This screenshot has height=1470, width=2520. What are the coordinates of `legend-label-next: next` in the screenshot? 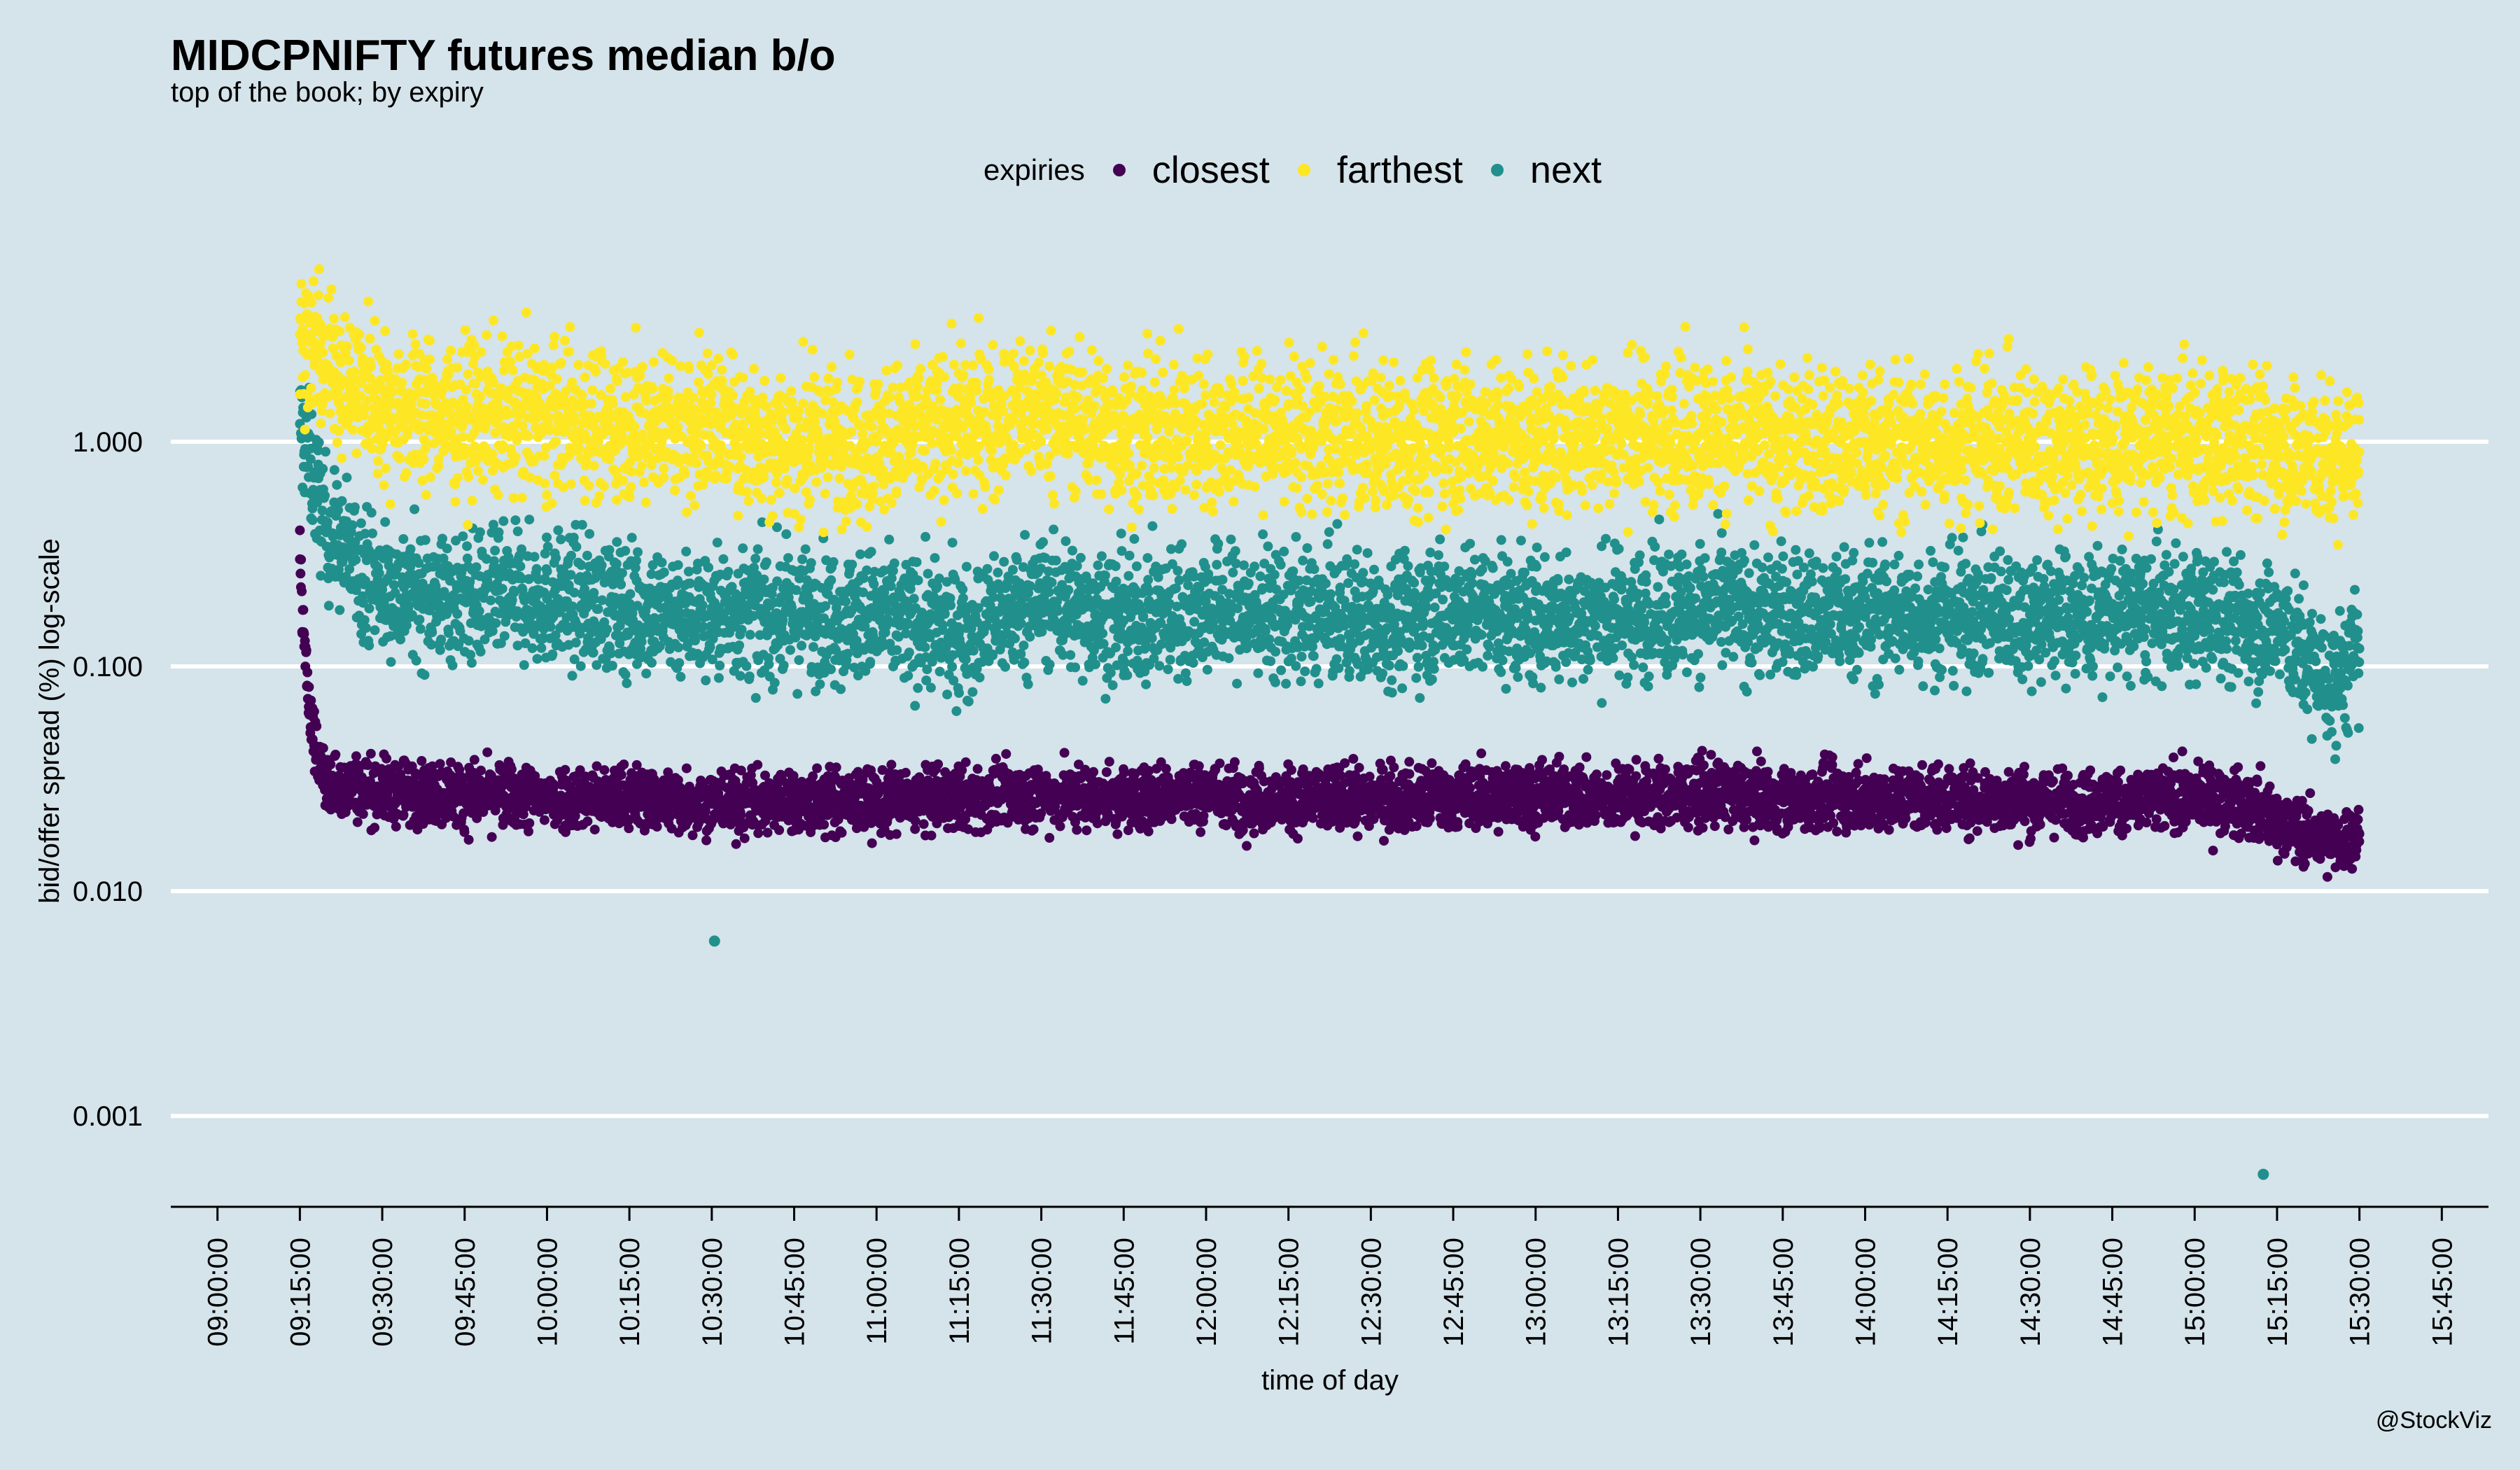 It's located at (1566, 170).